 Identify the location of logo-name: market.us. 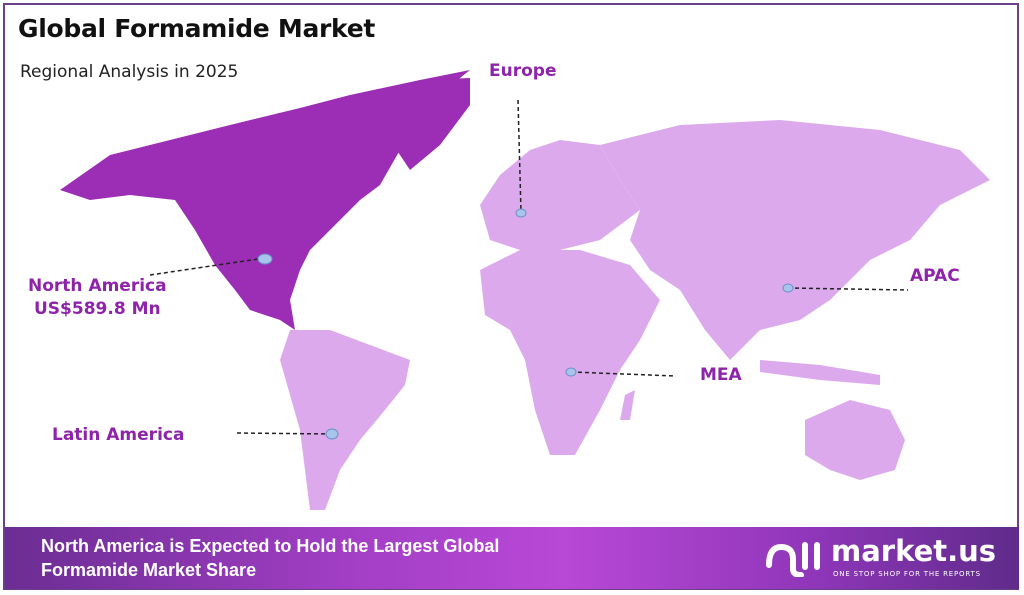
(914, 551).